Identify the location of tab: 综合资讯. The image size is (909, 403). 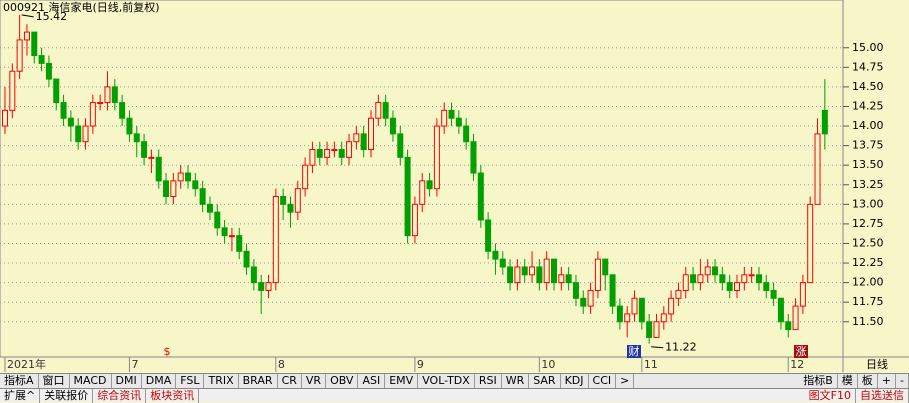
(120, 395).